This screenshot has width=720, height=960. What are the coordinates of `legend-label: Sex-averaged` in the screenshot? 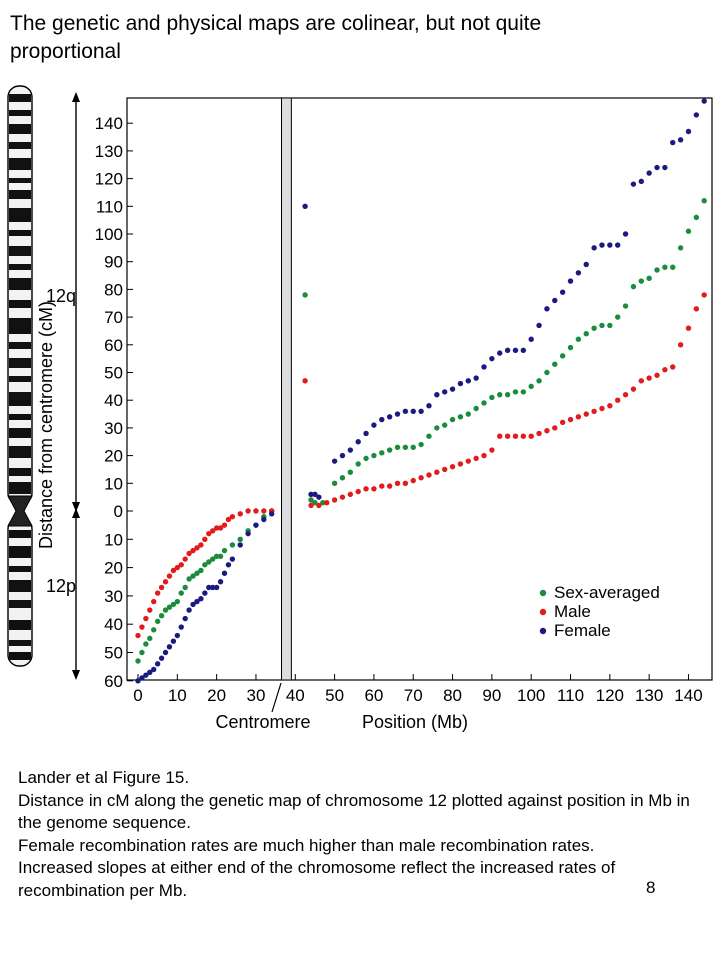 It's located at (607, 592).